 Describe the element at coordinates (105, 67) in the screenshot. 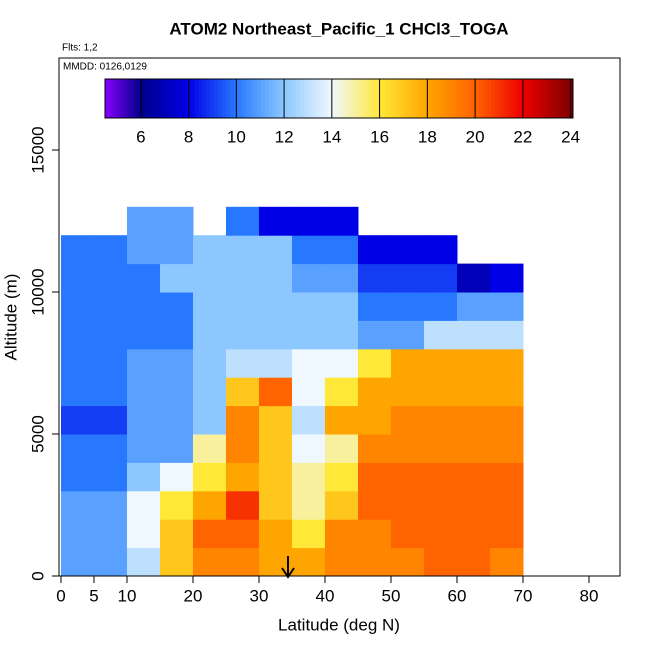

I see `annotation: MMDD: 0126,0129` at that location.